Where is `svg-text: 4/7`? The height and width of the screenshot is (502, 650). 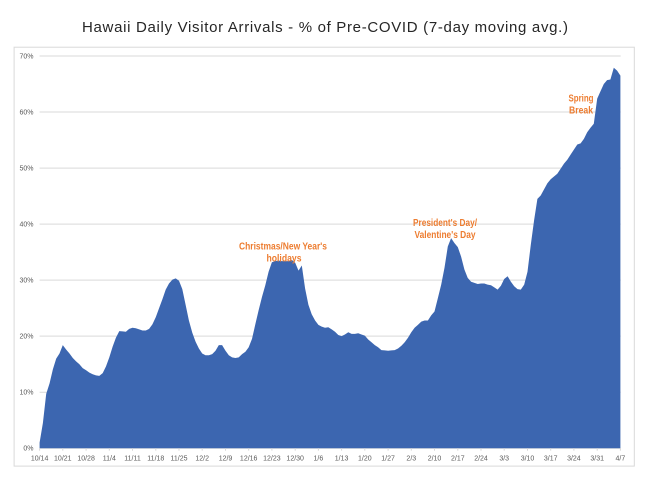
svg-text: 4/7 is located at coordinates (621, 459).